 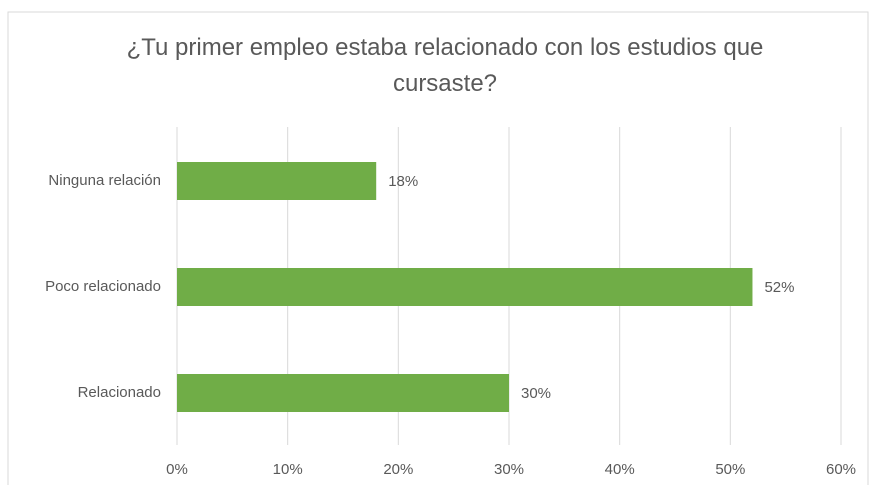 What do you see at coordinates (119, 392) in the screenshot?
I see `y-tick-label: Relacionado` at bounding box center [119, 392].